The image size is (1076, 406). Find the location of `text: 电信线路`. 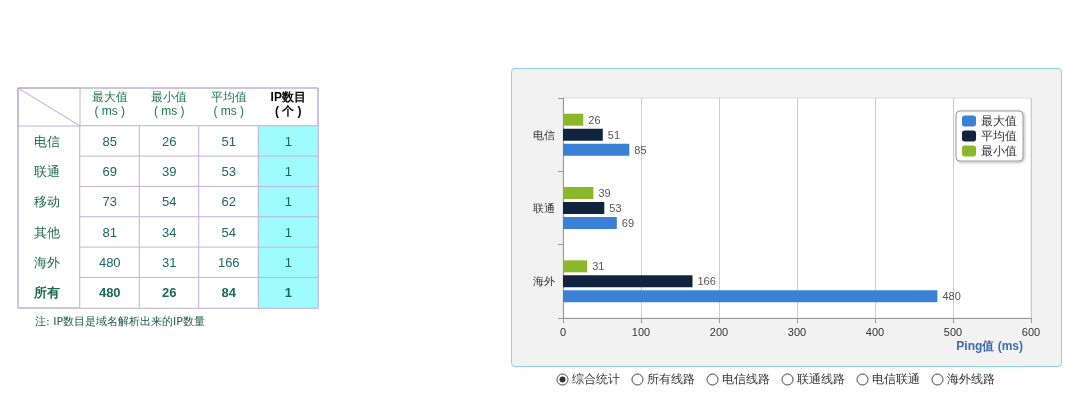

text: 电信线路 is located at coordinates (746, 379).